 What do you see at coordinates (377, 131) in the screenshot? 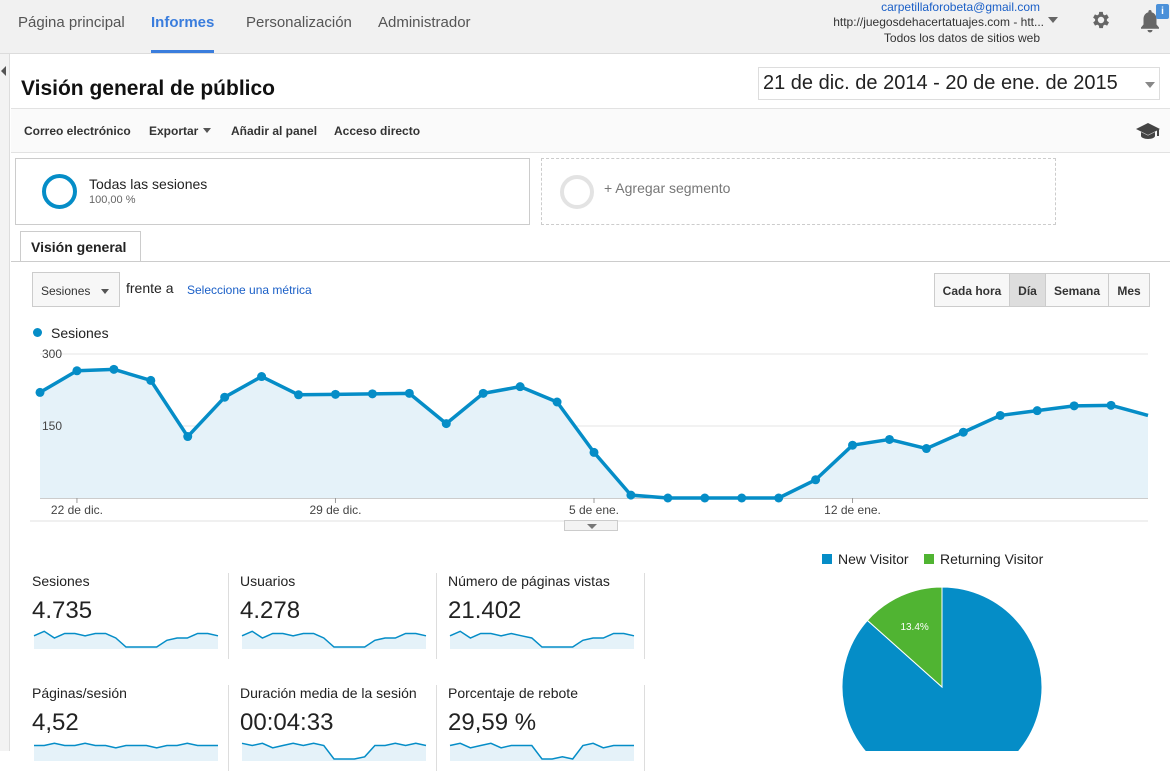
I see `shortcut-button: Acceso directo` at bounding box center [377, 131].